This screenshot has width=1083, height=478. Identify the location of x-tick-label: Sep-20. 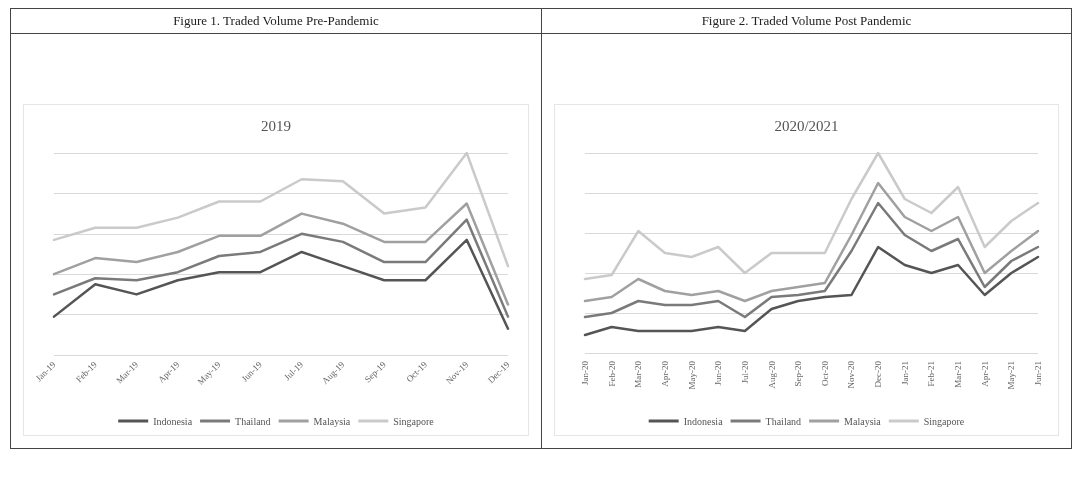
(798, 373).